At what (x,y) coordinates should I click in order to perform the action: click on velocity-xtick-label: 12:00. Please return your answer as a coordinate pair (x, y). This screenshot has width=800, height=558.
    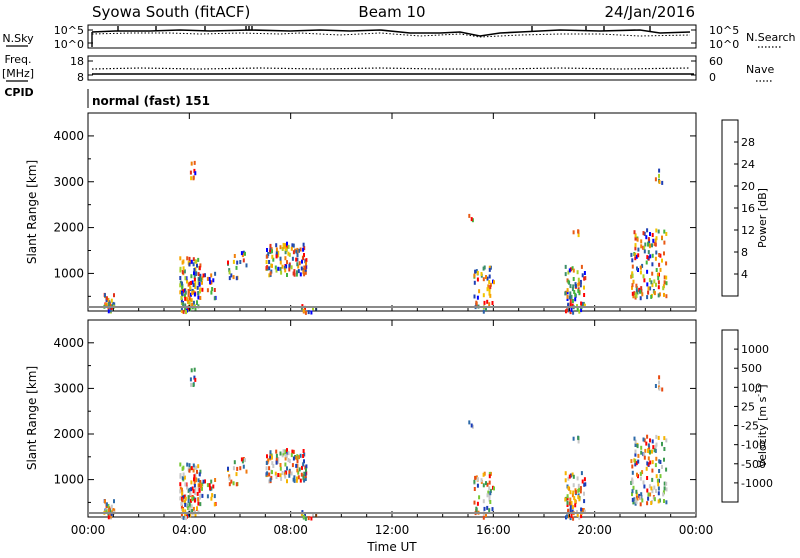
    Looking at the image, I should click on (392, 530).